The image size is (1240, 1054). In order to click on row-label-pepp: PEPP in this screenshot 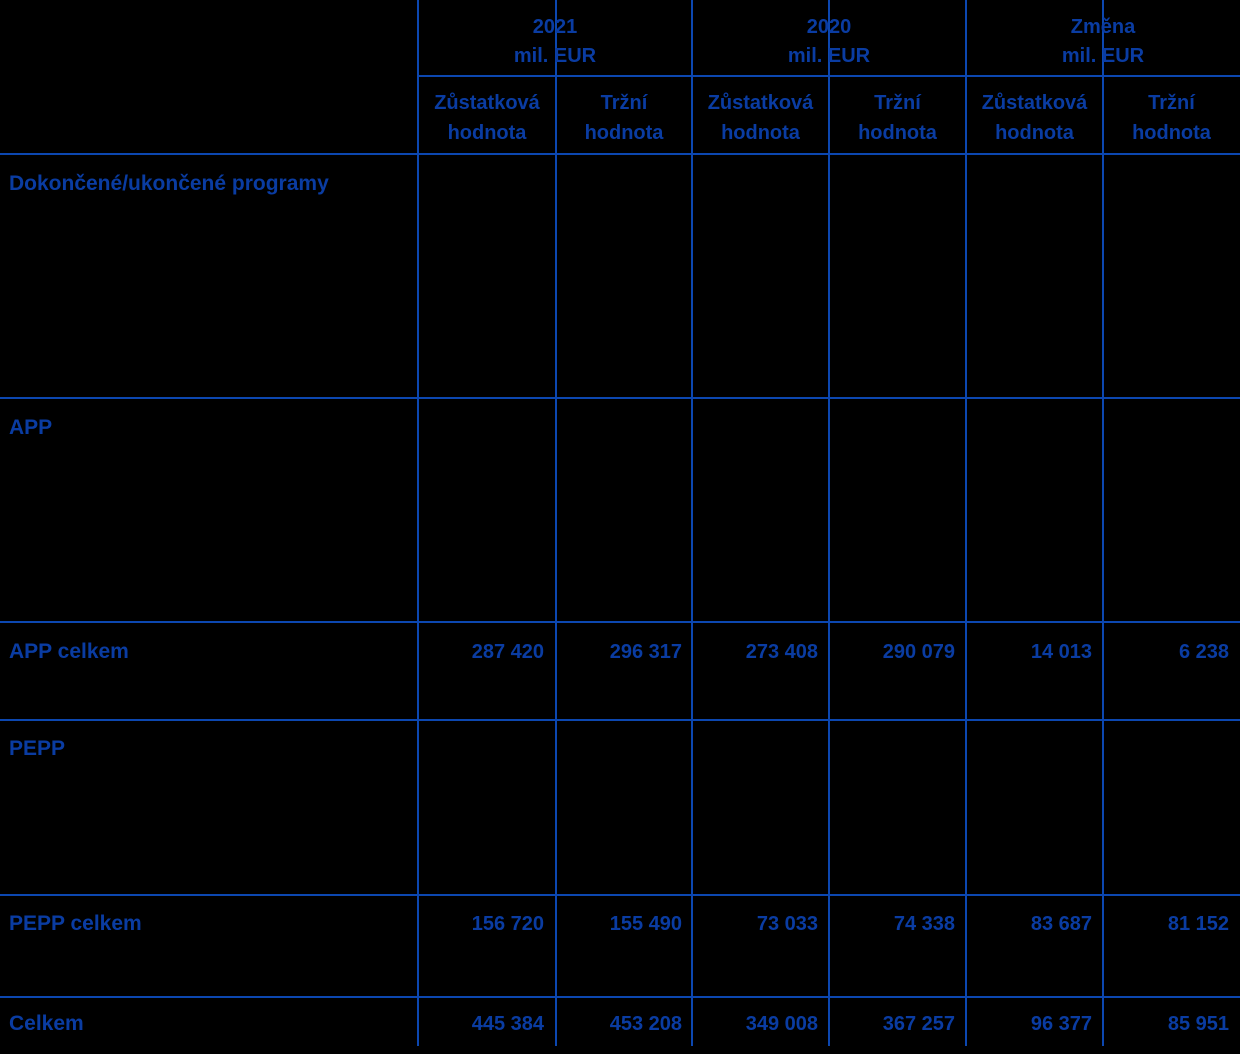, I will do `click(37, 748)`.